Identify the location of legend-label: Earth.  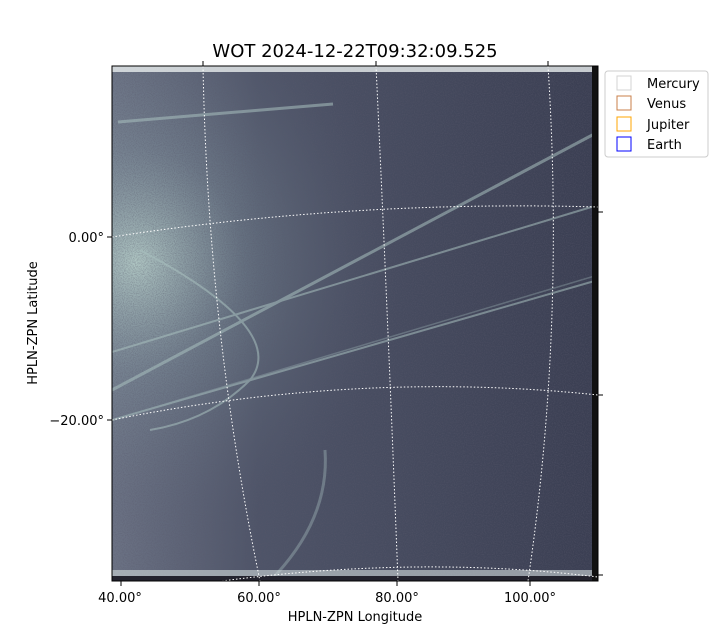
(664, 145).